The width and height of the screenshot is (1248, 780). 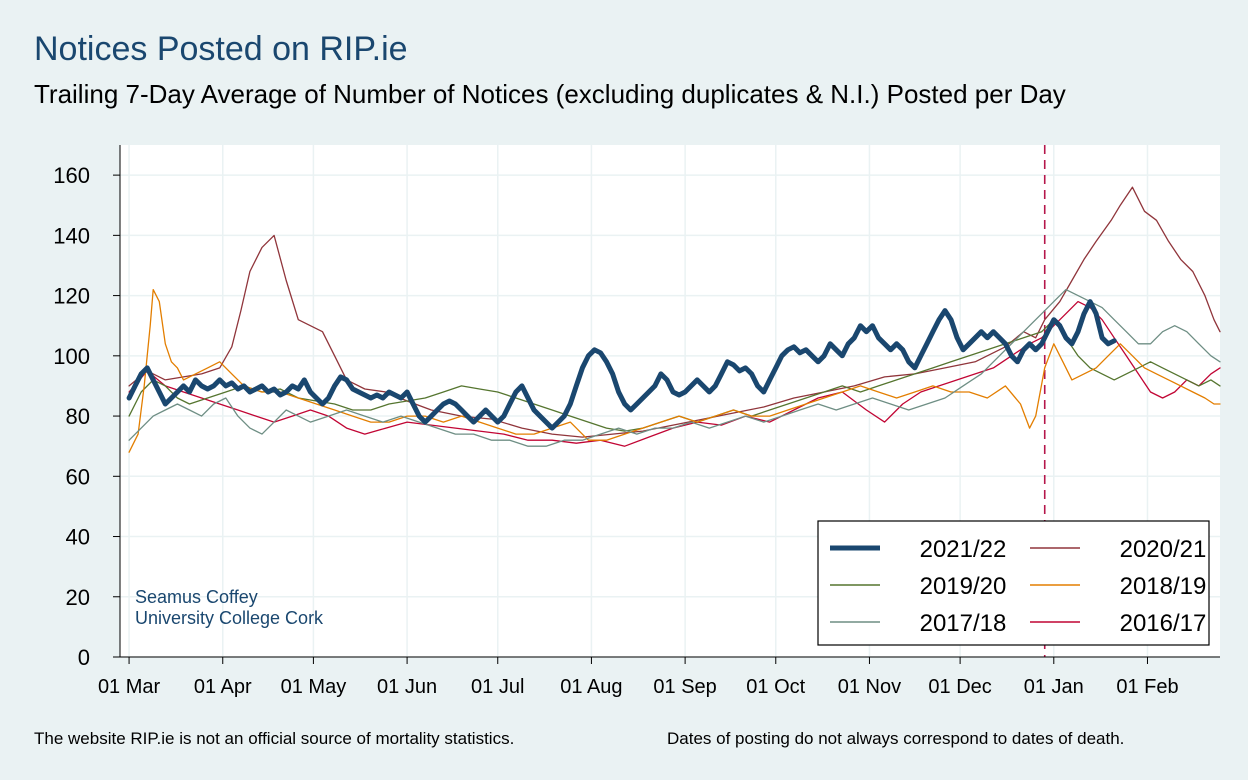 I want to click on y-tick-label: 0, so click(x=84, y=657).